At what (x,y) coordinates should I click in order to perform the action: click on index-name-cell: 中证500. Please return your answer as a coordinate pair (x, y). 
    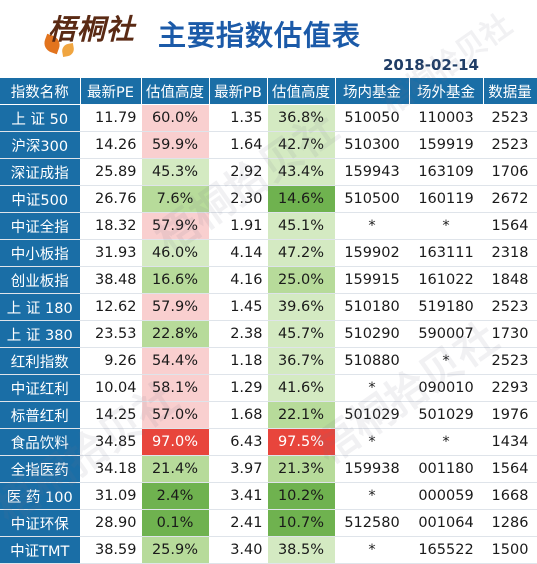
    Looking at the image, I should click on (40, 199).